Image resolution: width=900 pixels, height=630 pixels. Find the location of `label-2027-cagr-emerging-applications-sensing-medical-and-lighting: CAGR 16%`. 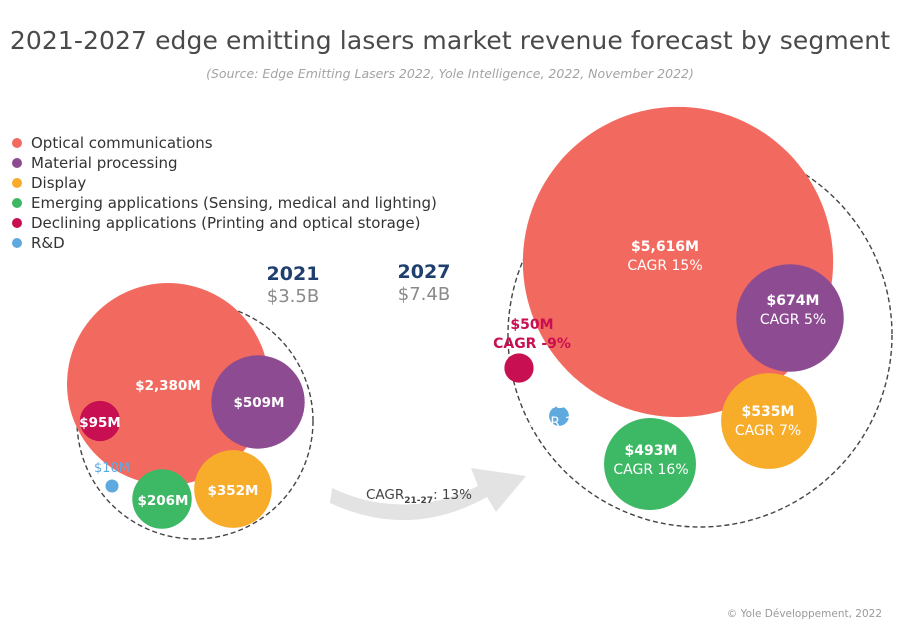

label-2027-cagr-emerging-applications-sensing-medical-and-lighting: CAGR 16% is located at coordinates (650, 470).